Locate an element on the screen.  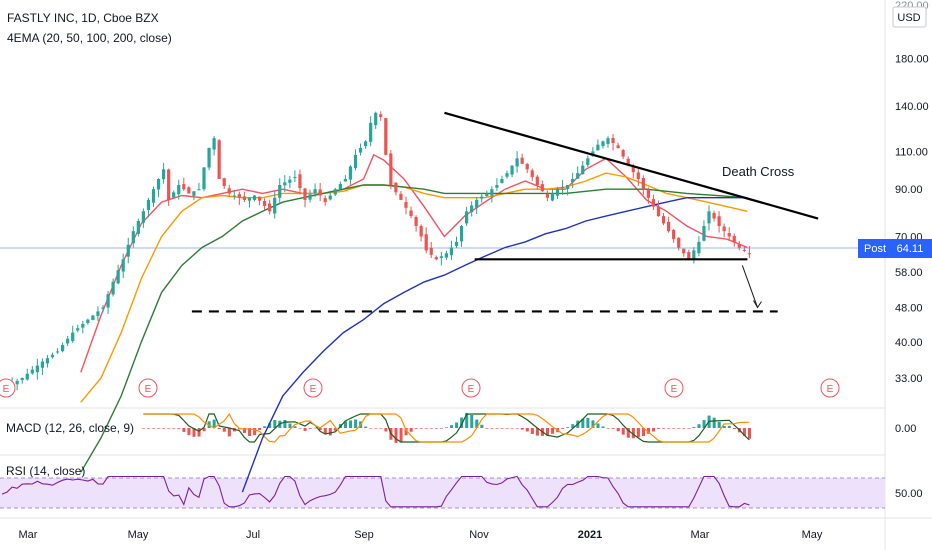
arrow-head is located at coordinates (757, 304).